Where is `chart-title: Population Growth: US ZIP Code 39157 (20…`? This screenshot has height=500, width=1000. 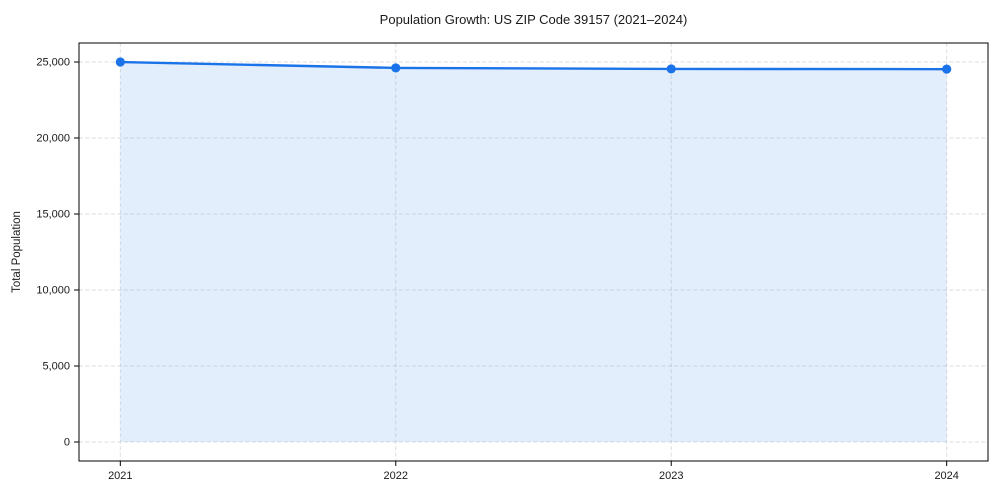 chart-title: Population Growth: US ZIP Code 39157 (20… is located at coordinates (533, 19).